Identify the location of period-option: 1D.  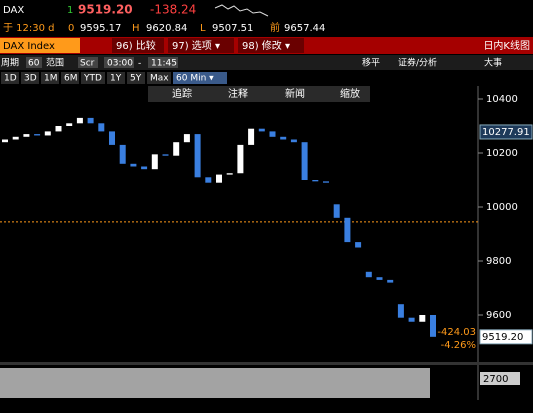
(10, 79).